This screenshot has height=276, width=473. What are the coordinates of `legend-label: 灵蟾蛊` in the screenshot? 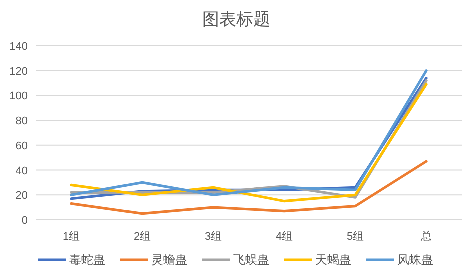 It's located at (170, 260).